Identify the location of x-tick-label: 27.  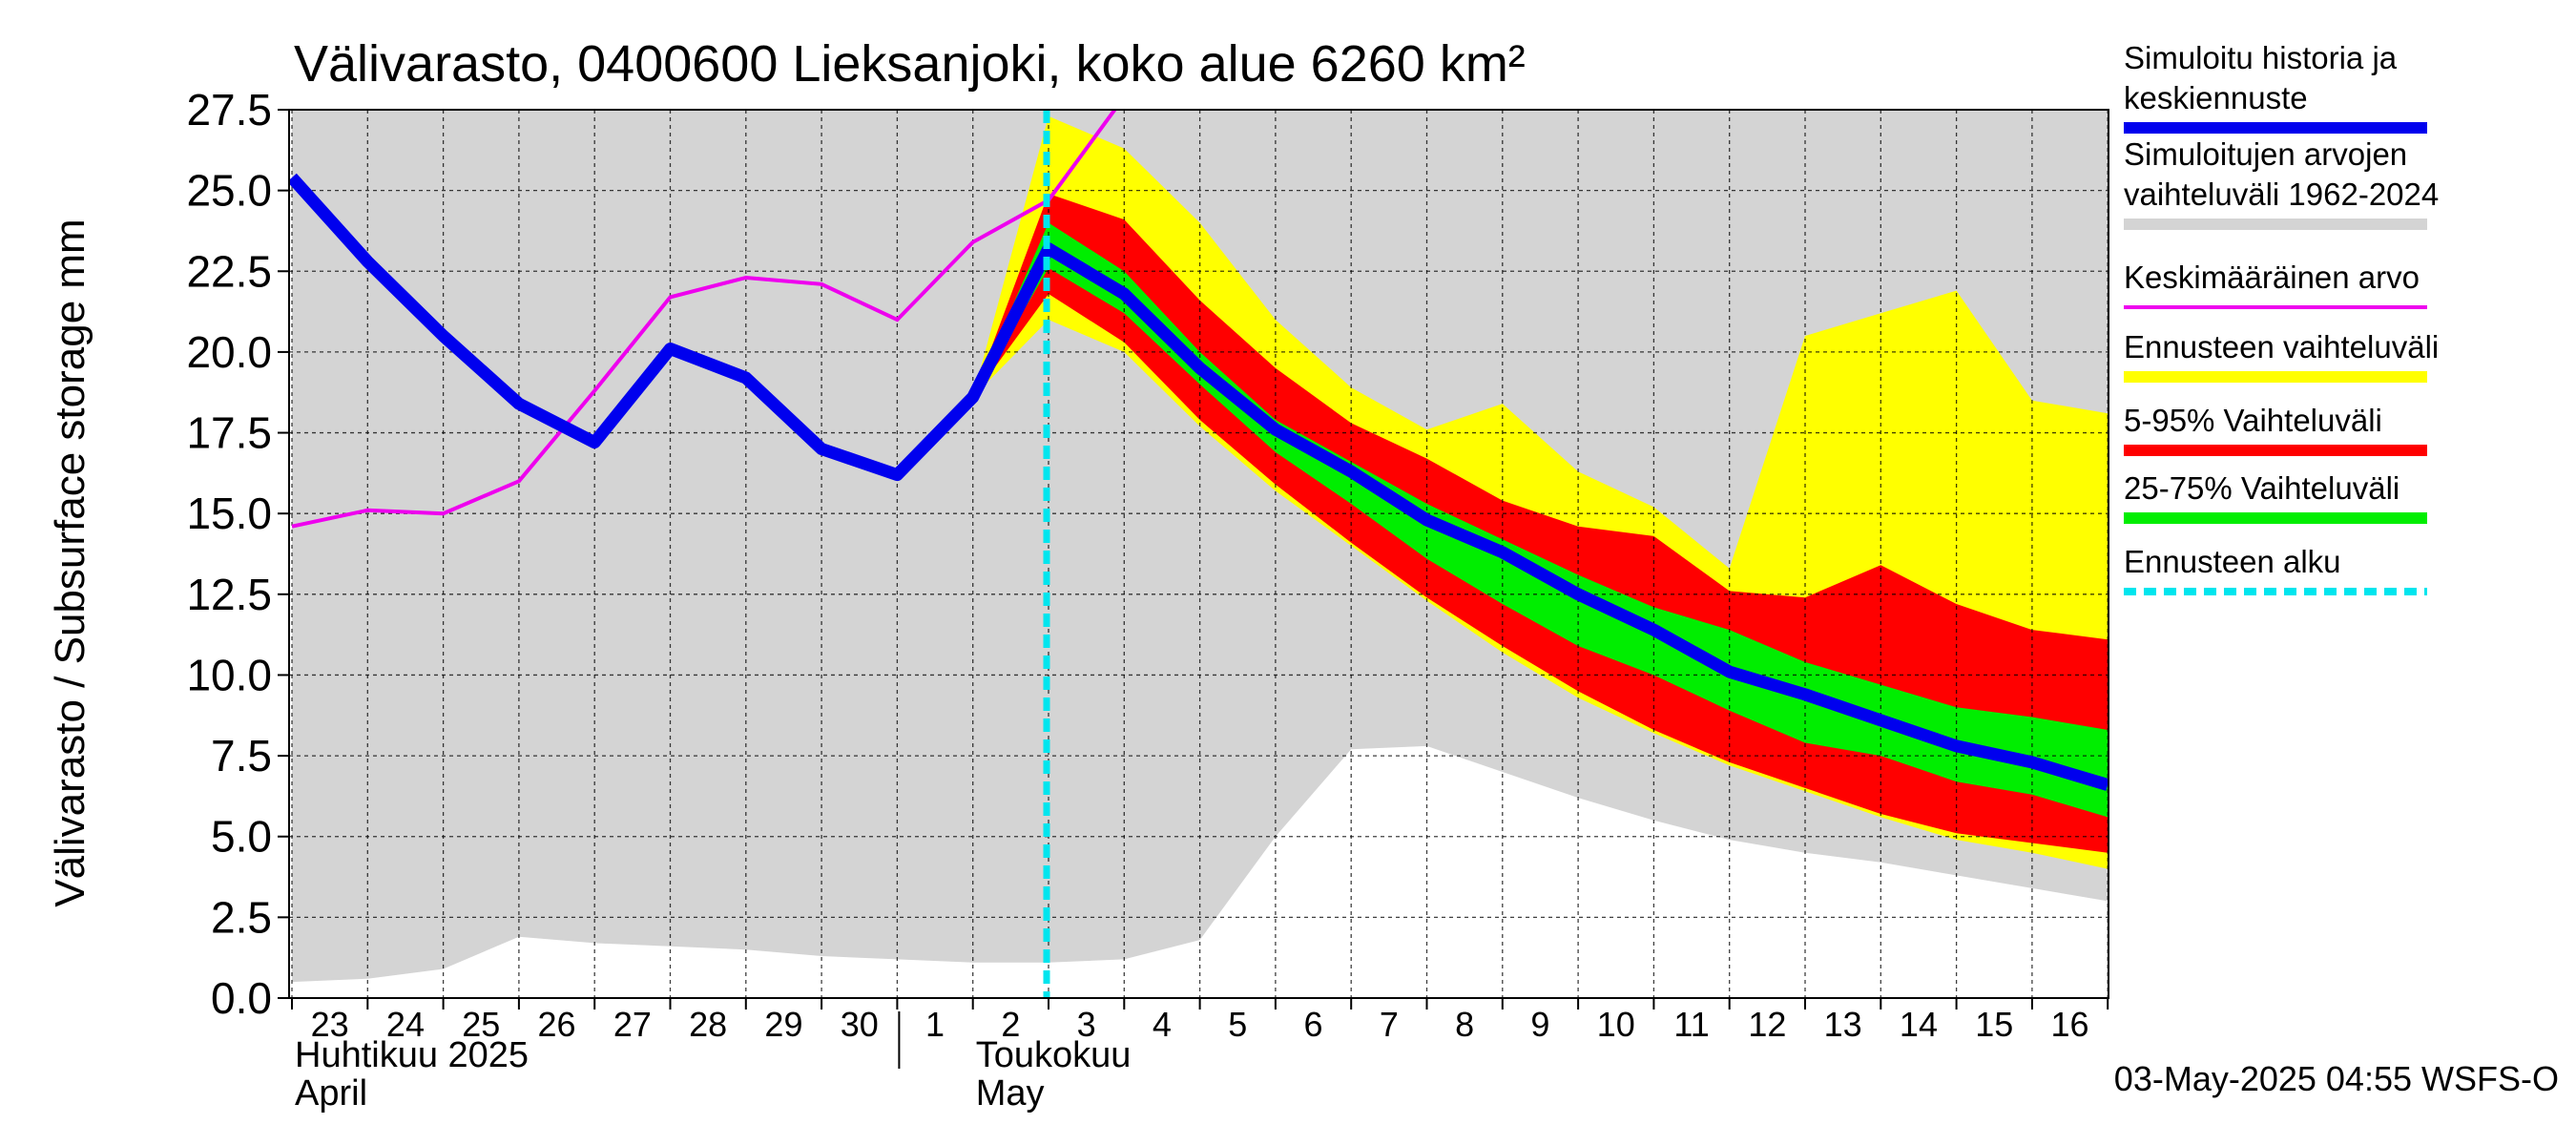
(632, 1025).